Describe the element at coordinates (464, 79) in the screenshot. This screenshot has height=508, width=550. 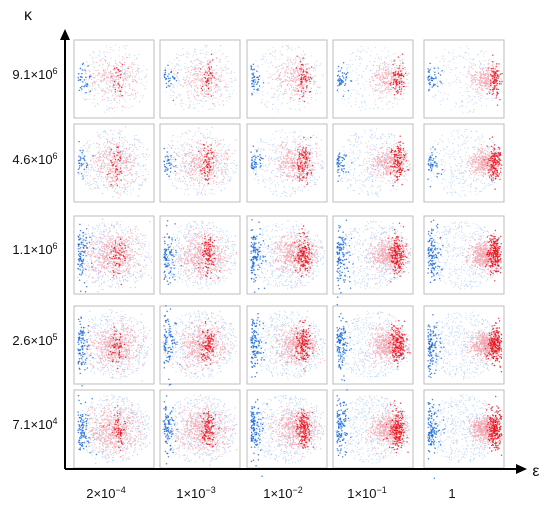
I see `panel-r0-c4` at that location.